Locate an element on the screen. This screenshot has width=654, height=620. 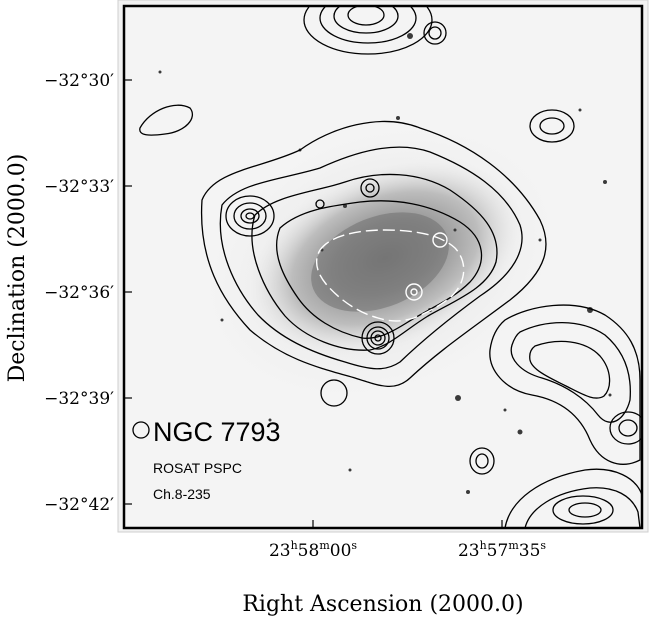
instrument-label: ROSAT PSPC is located at coordinates (197, 468).